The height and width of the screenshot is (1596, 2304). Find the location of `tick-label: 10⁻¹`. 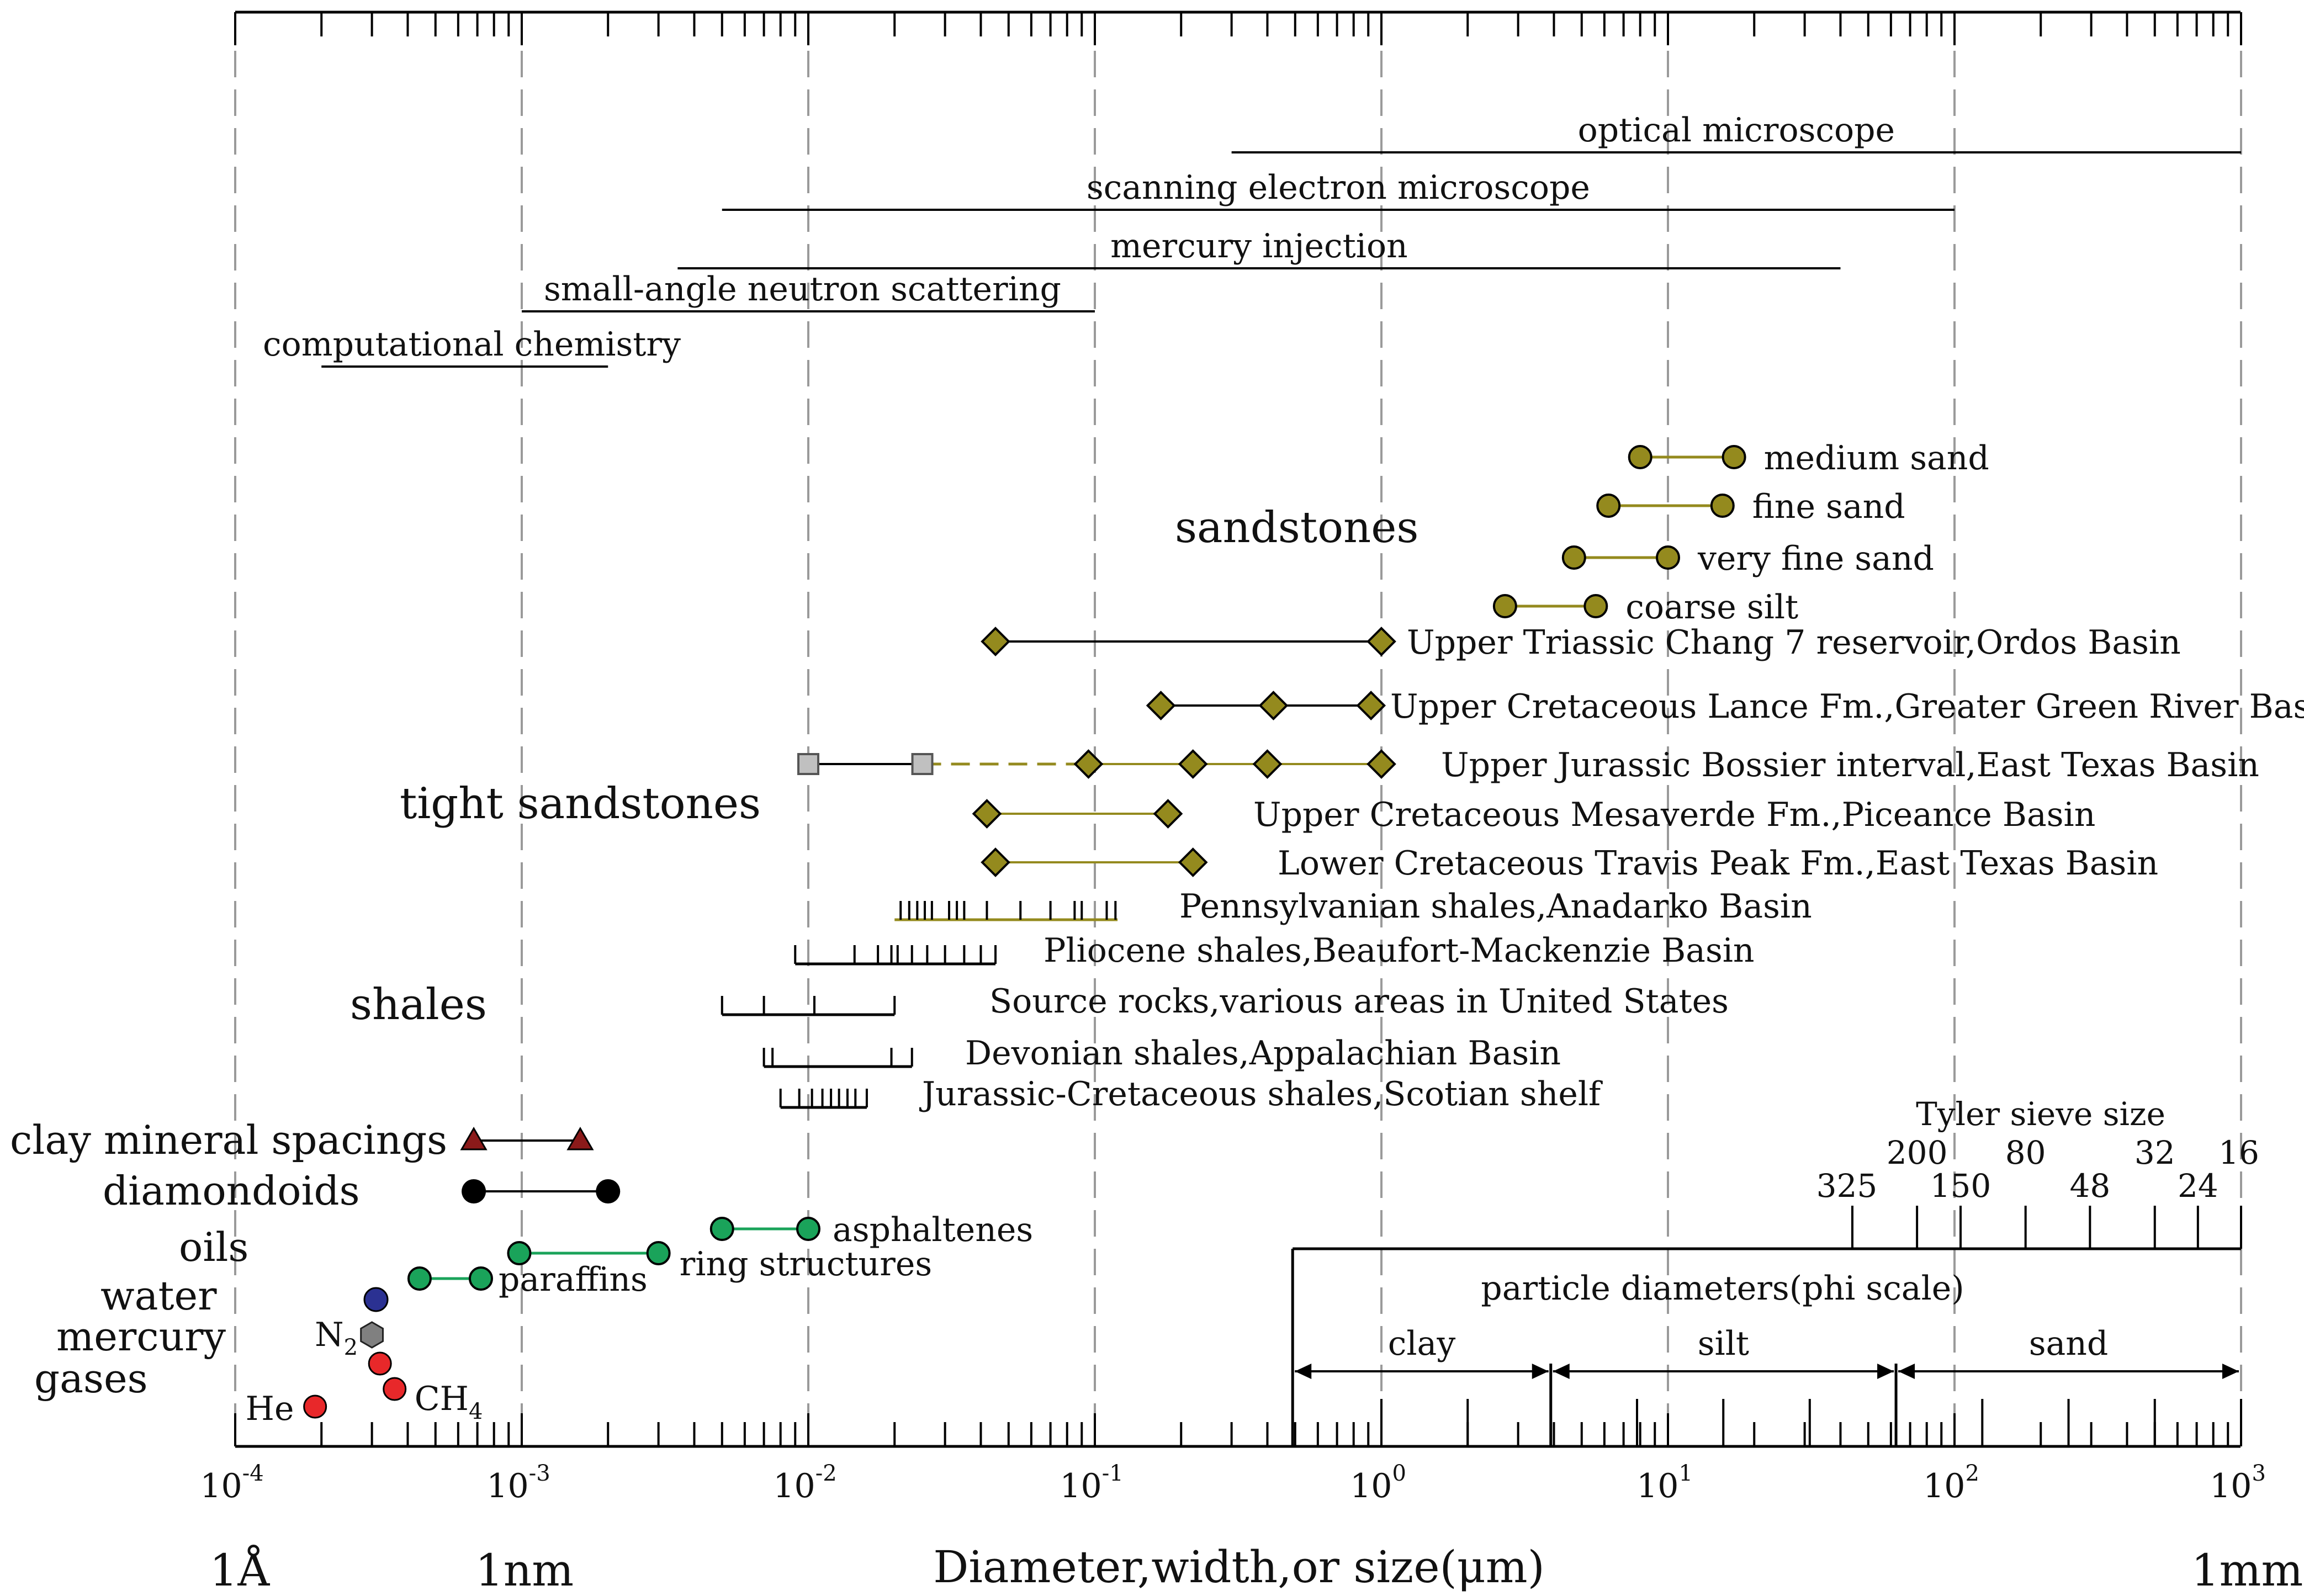

tick-label: 10⁻¹ is located at coordinates (1091, 1483).